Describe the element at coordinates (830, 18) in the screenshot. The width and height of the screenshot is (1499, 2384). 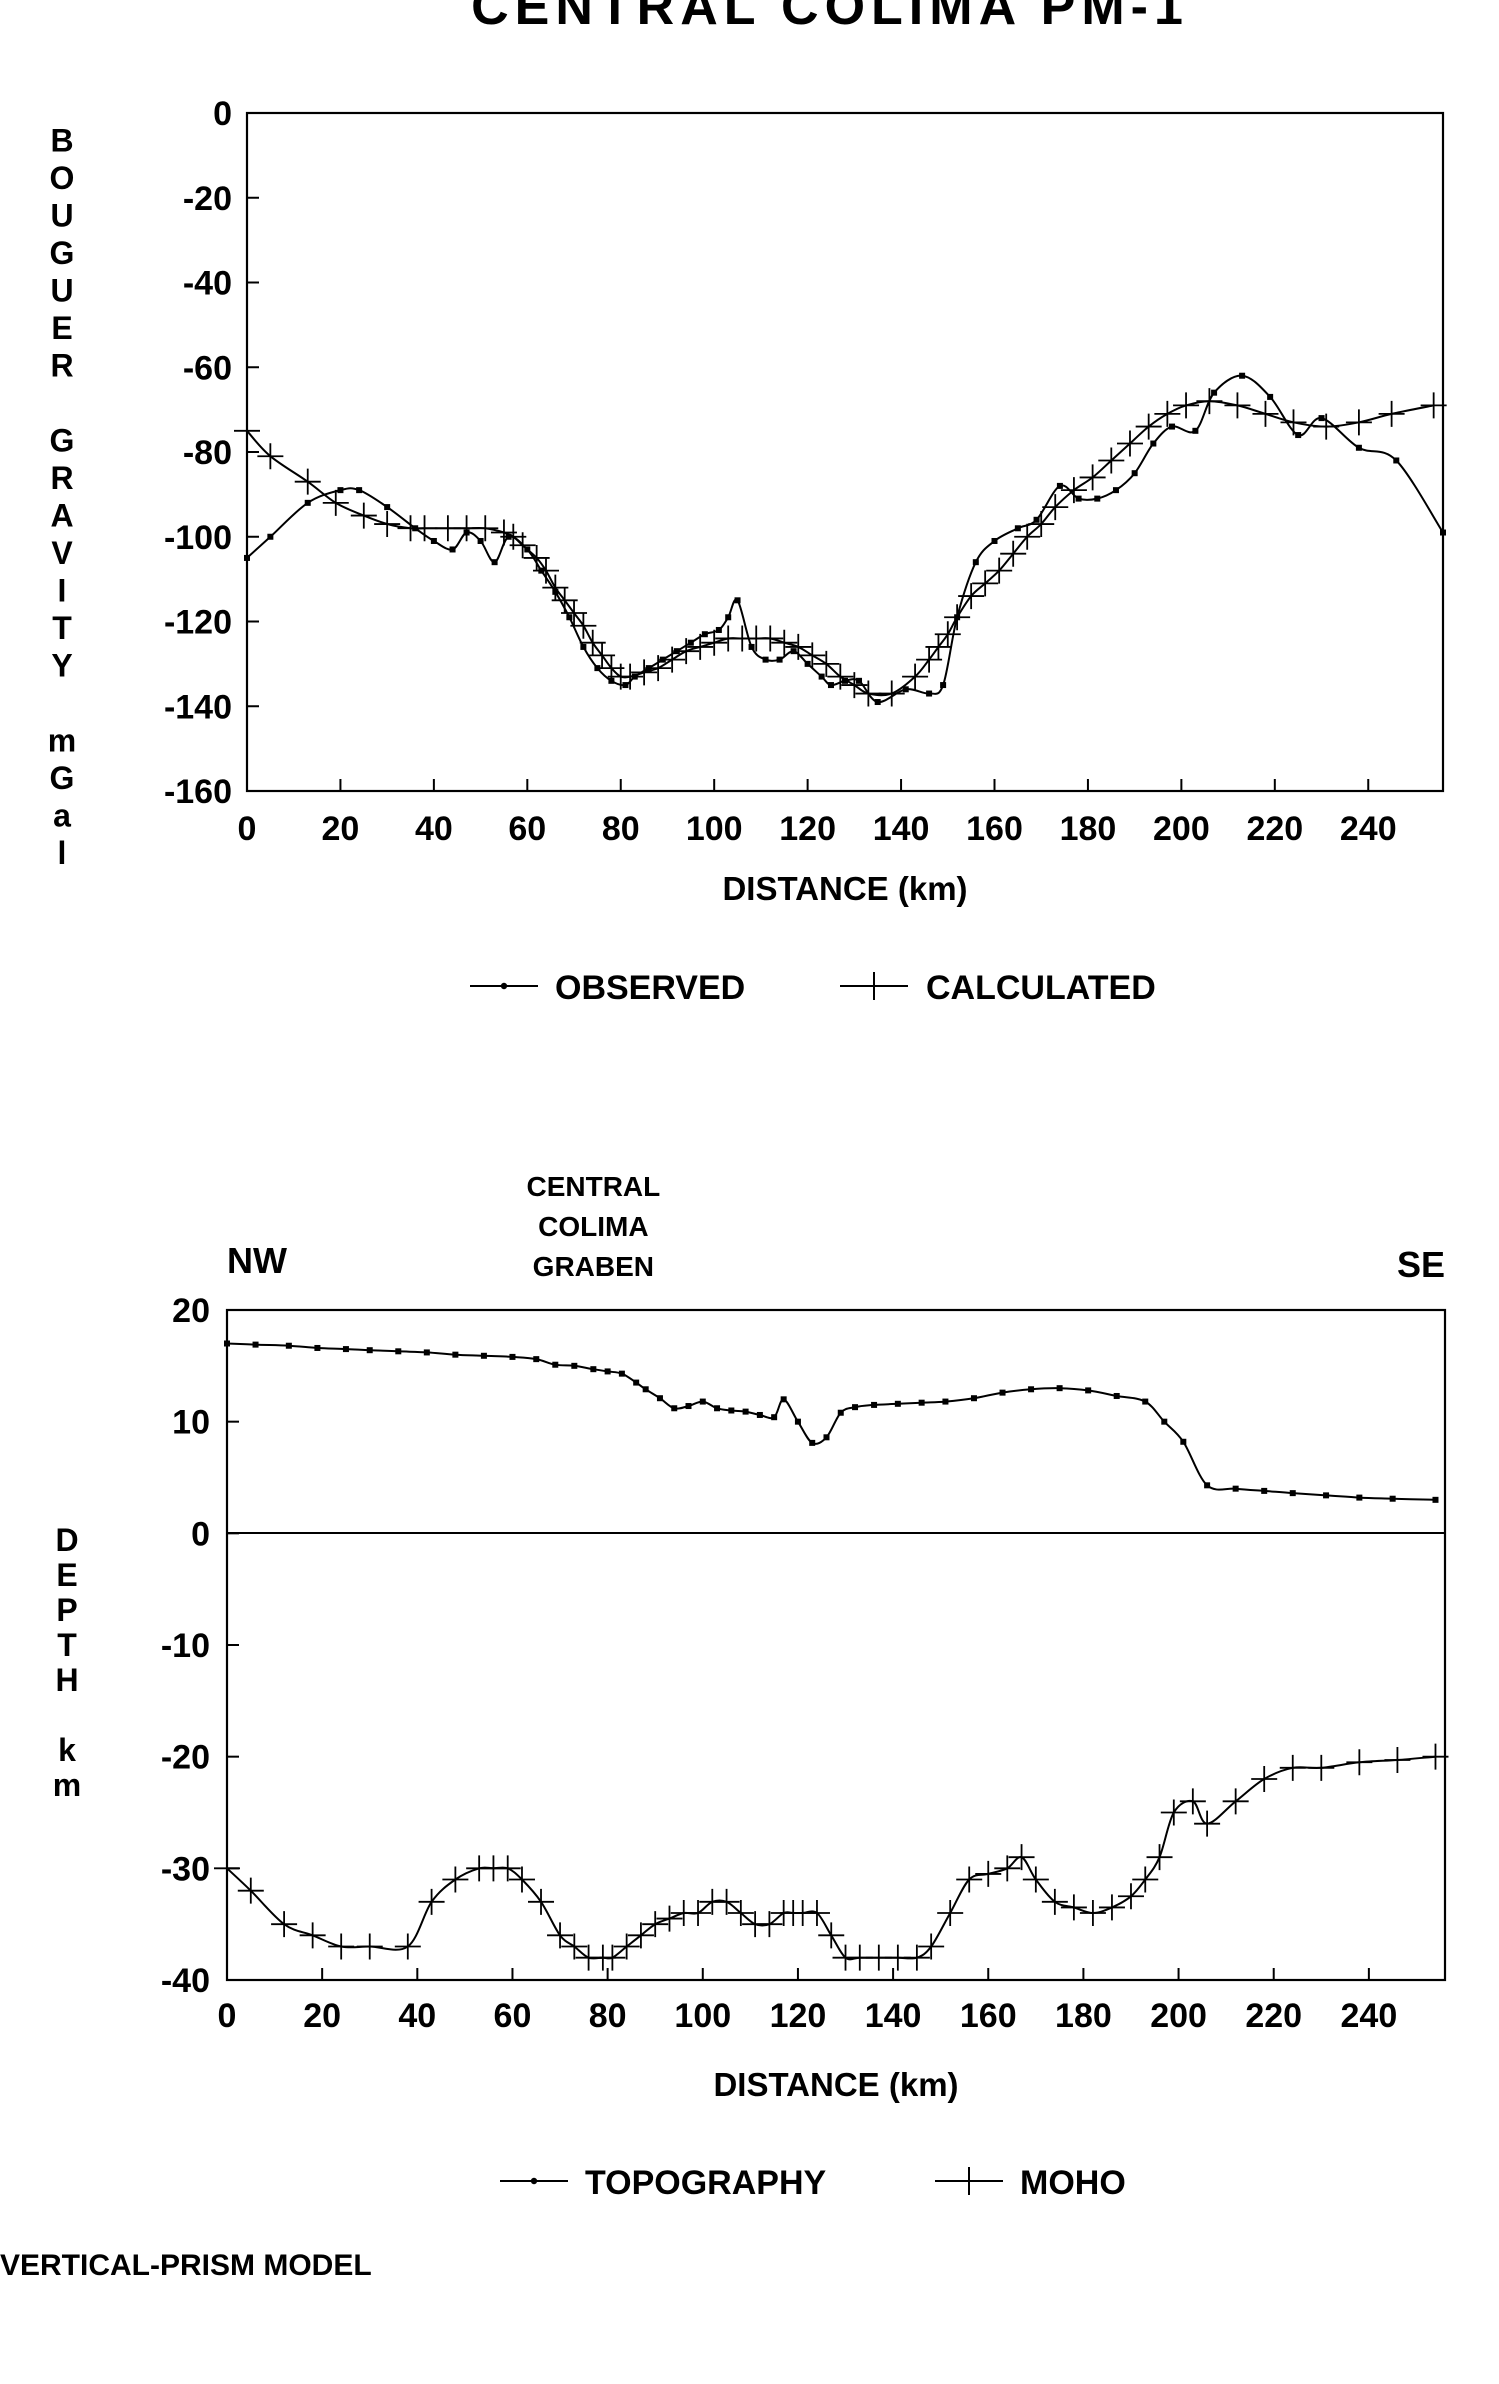
I see `gravity-chart-title: CENTRAL COLIMA PM-1` at that location.